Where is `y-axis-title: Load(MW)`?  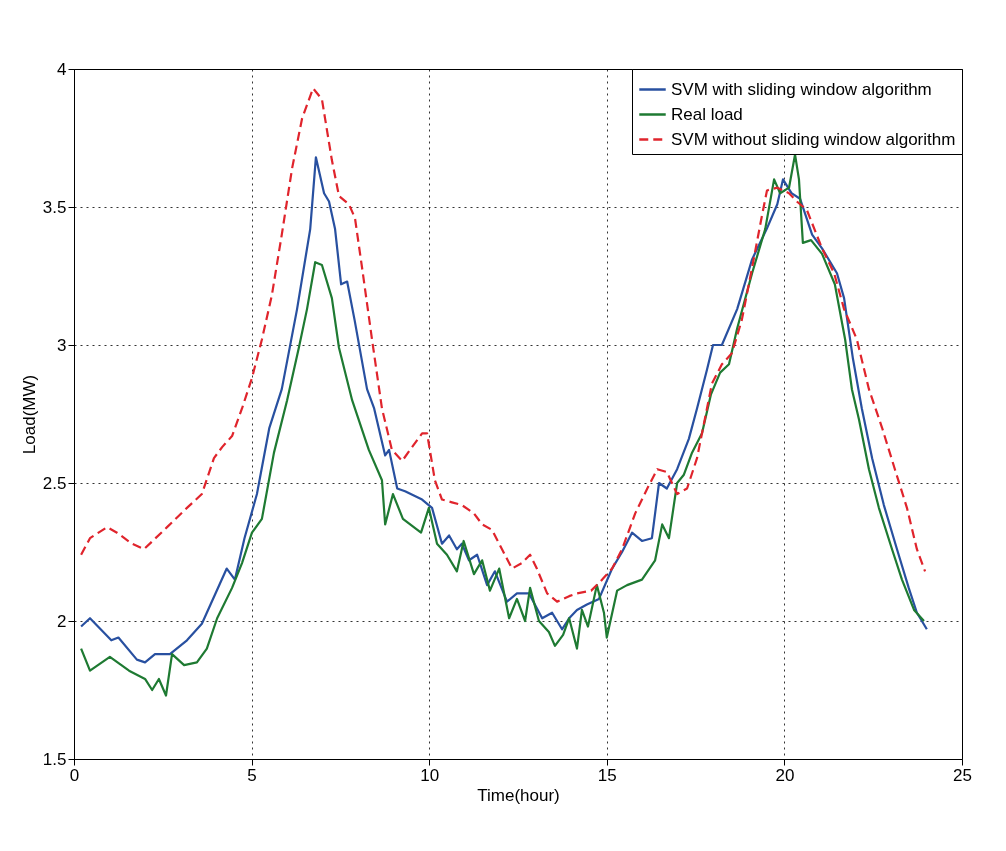
y-axis-title: Load(MW) is located at coordinates (29, 414).